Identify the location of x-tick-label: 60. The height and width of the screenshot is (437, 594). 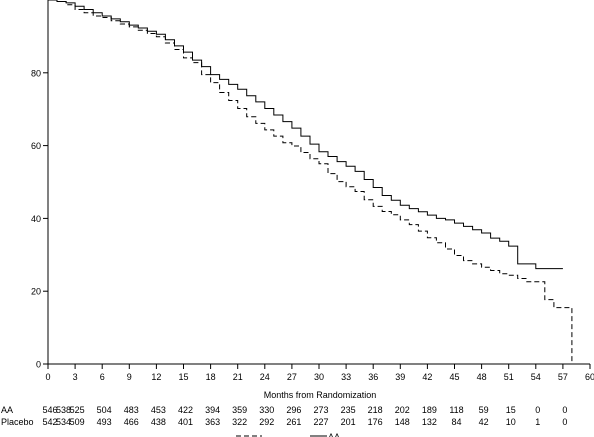
(589, 377).